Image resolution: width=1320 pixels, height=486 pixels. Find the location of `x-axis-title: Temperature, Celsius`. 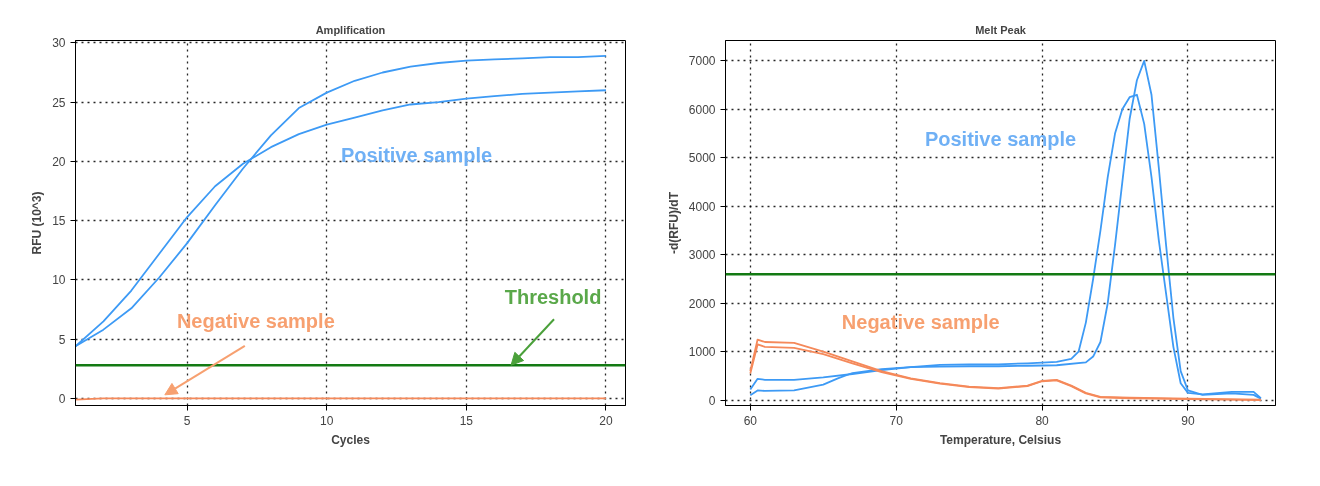

x-axis-title: Temperature, Celsius is located at coordinates (1000, 439).